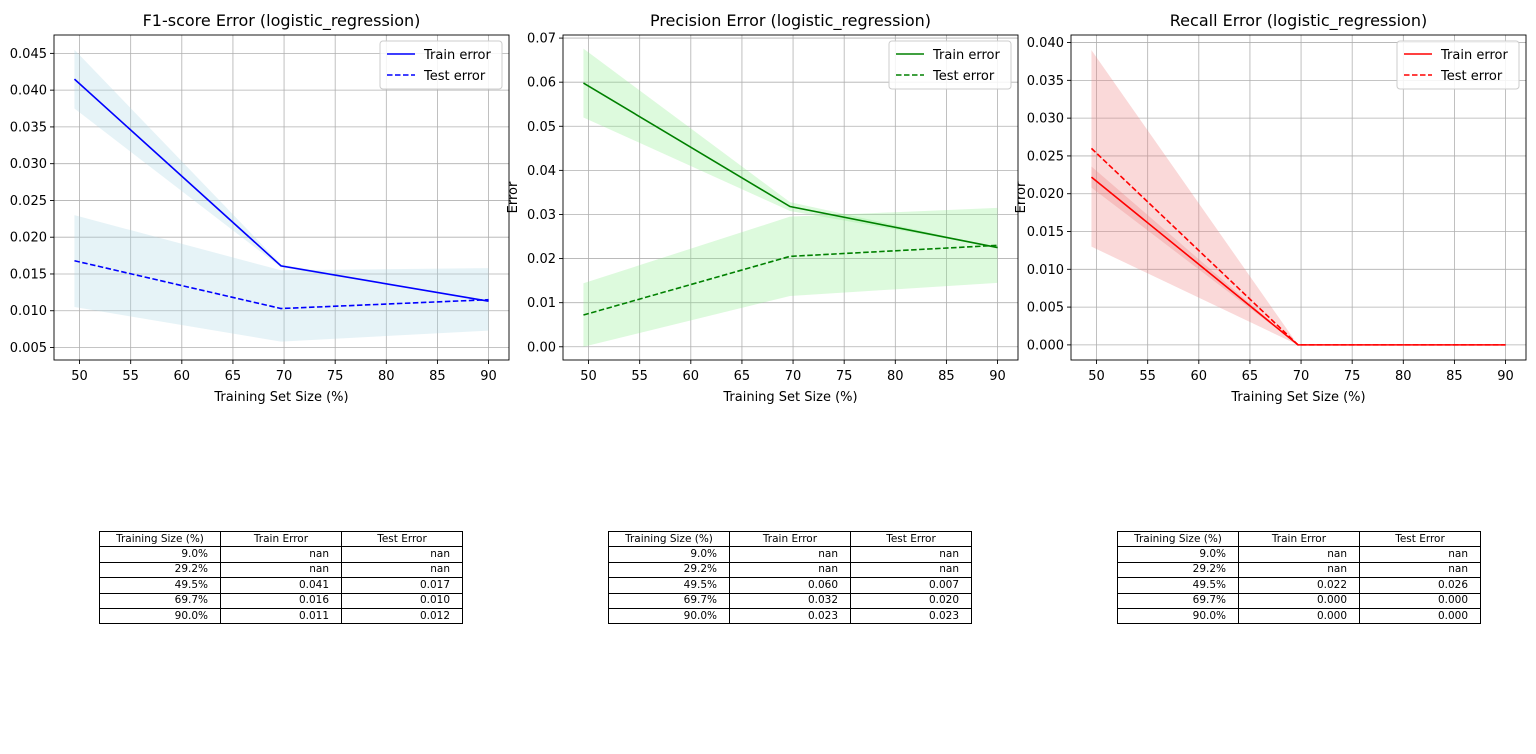  I want to click on y-tick-label: 0.045, so click(28, 54).